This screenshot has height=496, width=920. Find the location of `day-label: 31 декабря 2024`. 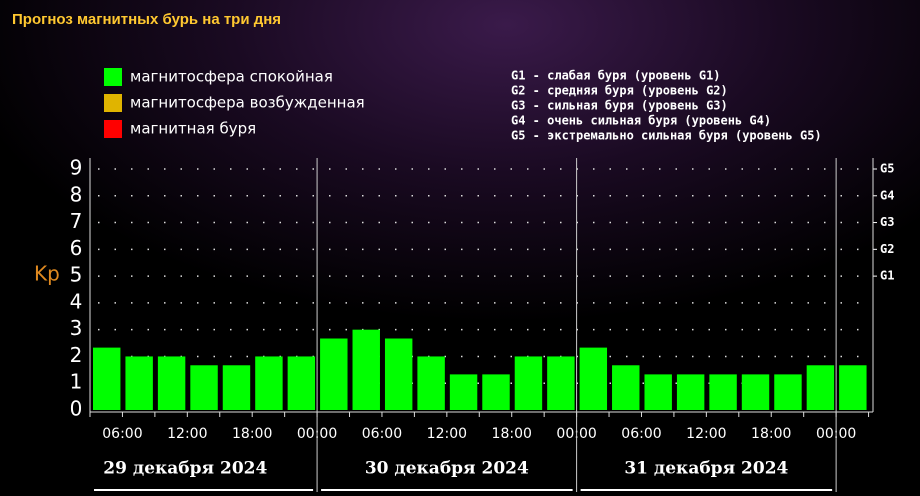

day-label: 31 декабря 2024 is located at coordinates (706, 469).